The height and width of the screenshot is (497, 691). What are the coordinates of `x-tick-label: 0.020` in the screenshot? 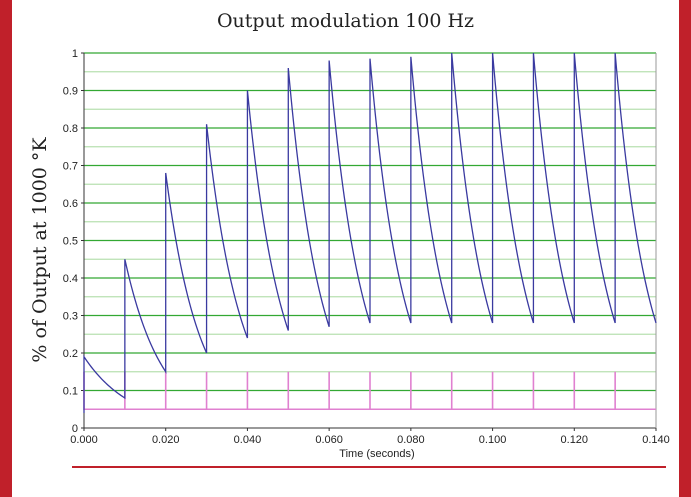 It's located at (166, 440).